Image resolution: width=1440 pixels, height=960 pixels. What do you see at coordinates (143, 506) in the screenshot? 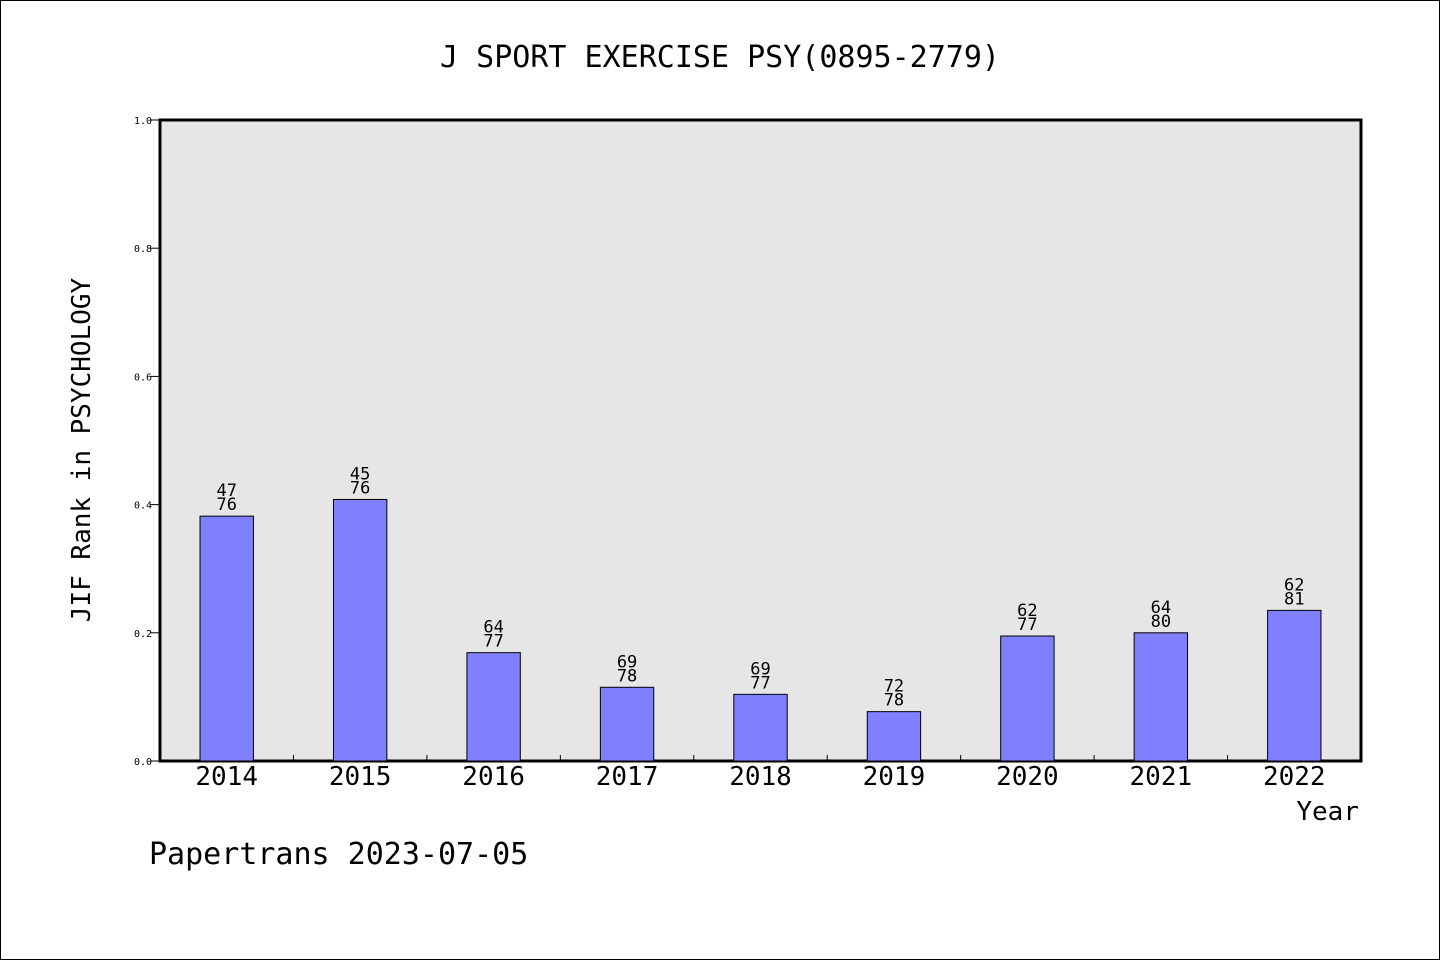
I see `y-tick-label: 0.4` at bounding box center [143, 506].